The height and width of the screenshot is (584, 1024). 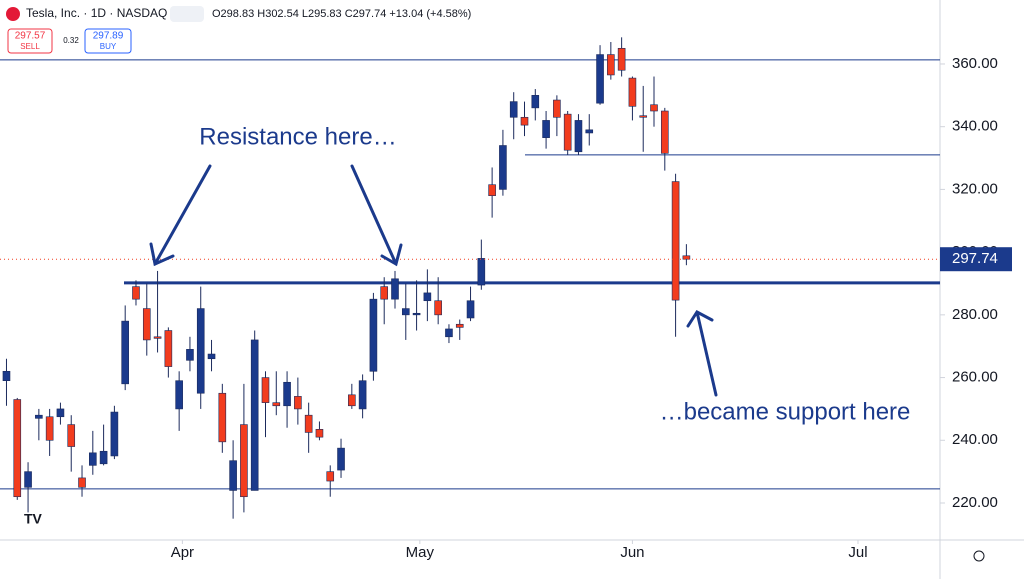 What do you see at coordinates (975, 126) in the screenshot?
I see `y-tick-label: 340.00` at bounding box center [975, 126].